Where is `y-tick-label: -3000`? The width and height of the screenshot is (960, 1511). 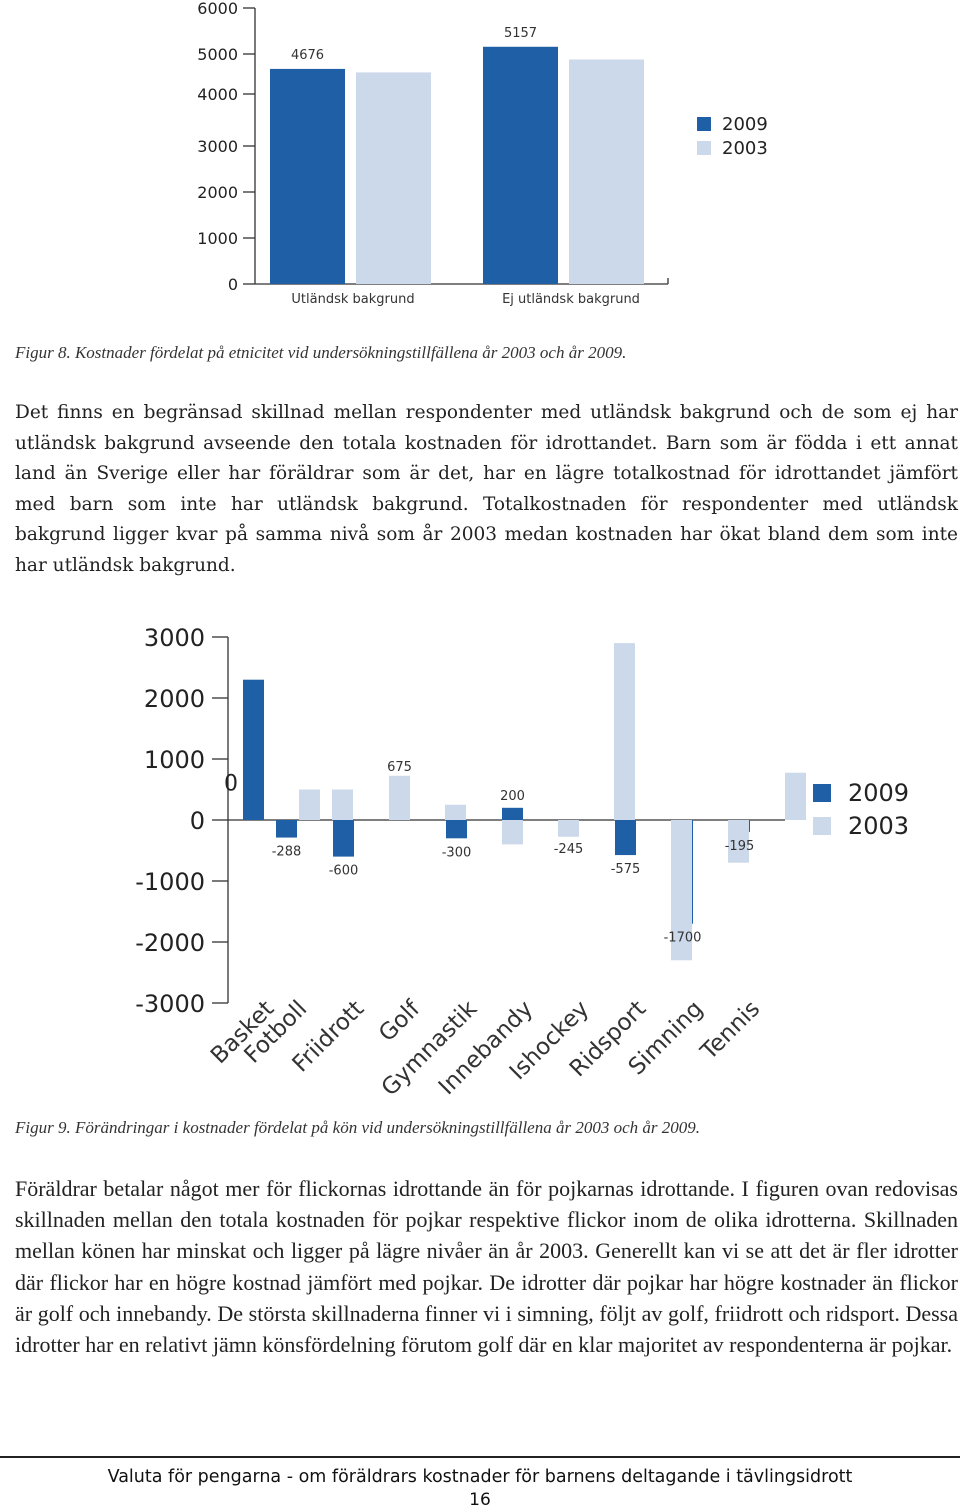
y-tick-label: -3000 is located at coordinates (170, 1004).